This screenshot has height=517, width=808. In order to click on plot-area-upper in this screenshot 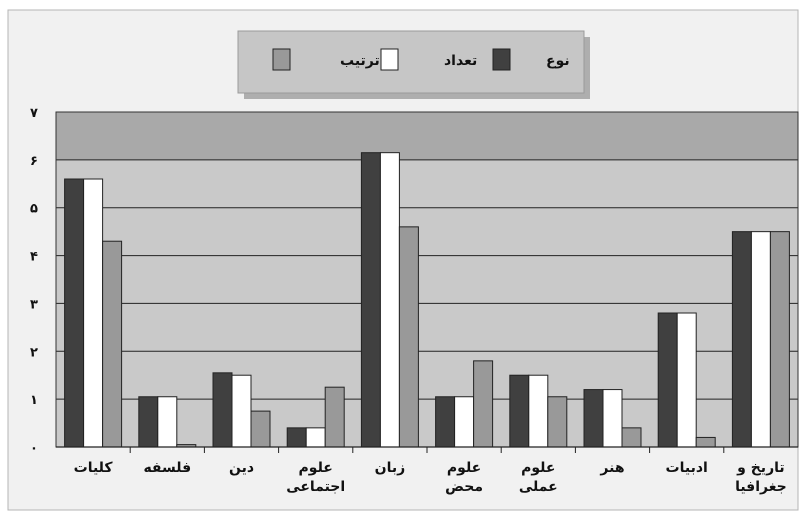, I will do `click(427, 136)`.